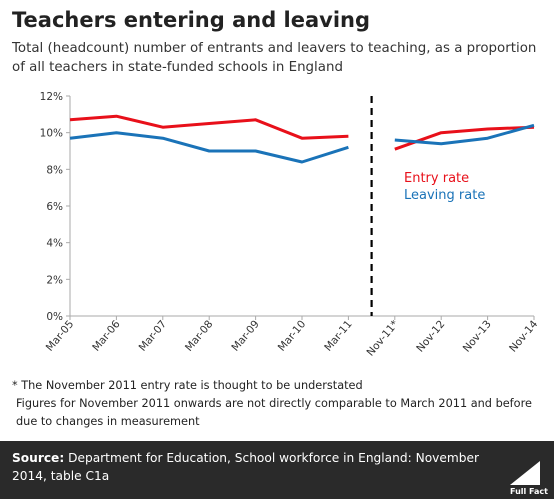 This screenshot has height=499, width=554. I want to click on y-tick-label: 4%, so click(54, 244).